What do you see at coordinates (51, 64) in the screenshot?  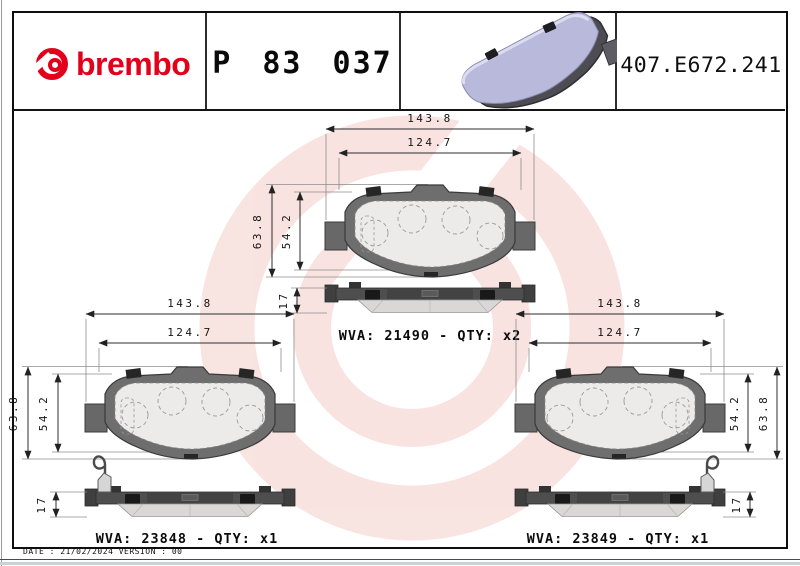 I see `brembo-logo-icon` at bounding box center [51, 64].